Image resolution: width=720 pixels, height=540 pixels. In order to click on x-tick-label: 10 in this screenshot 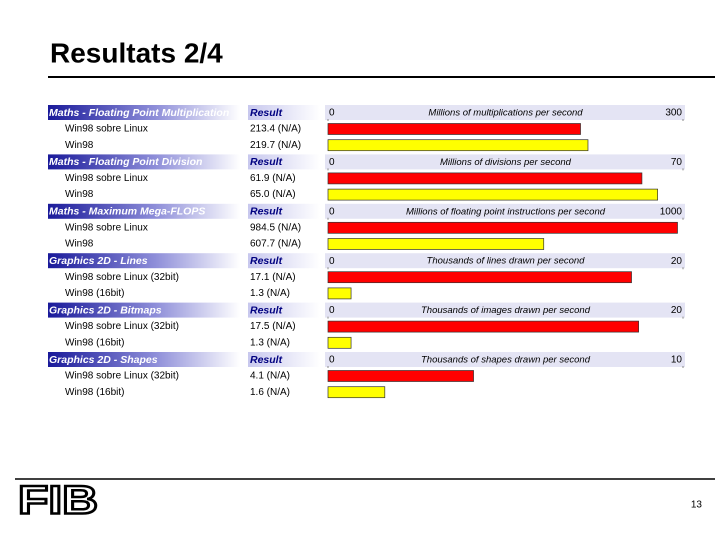, I will do `click(677, 360)`.